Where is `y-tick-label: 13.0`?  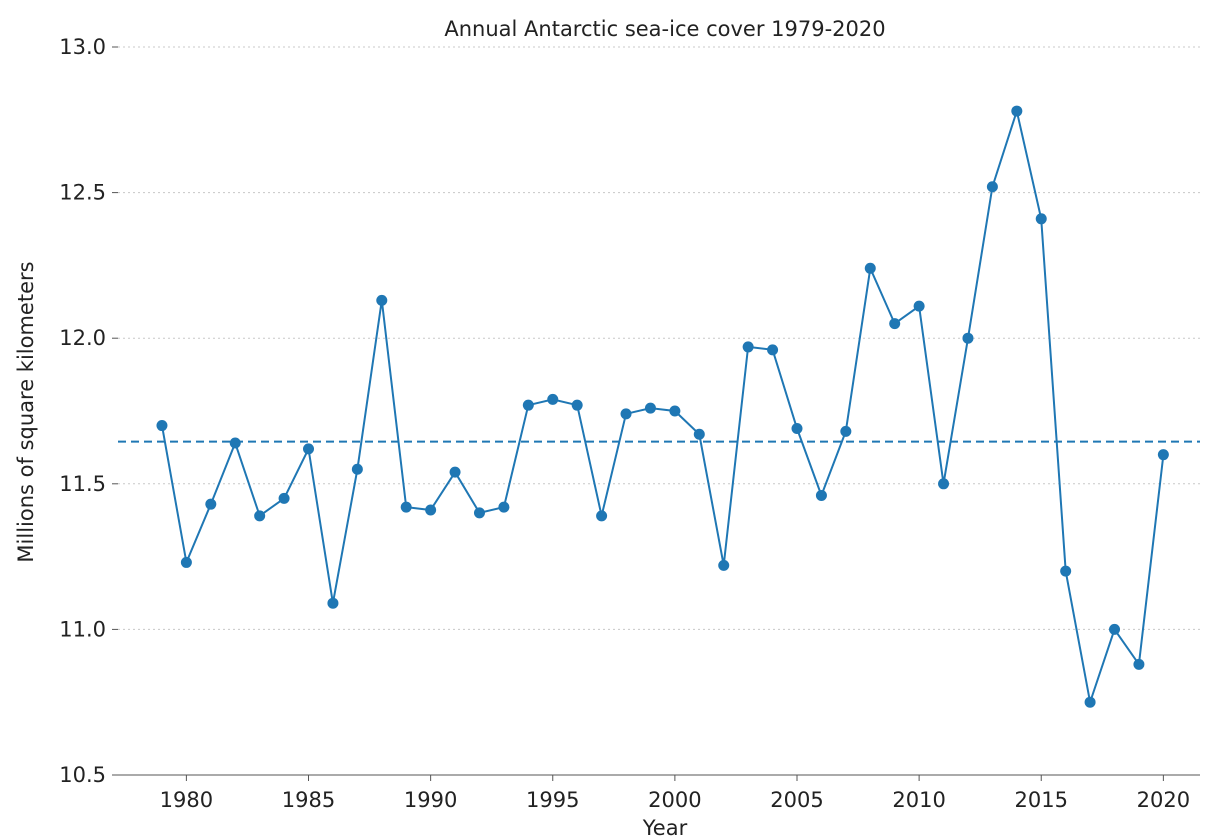
y-tick-label: 13.0 is located at coordinates (82, 47).